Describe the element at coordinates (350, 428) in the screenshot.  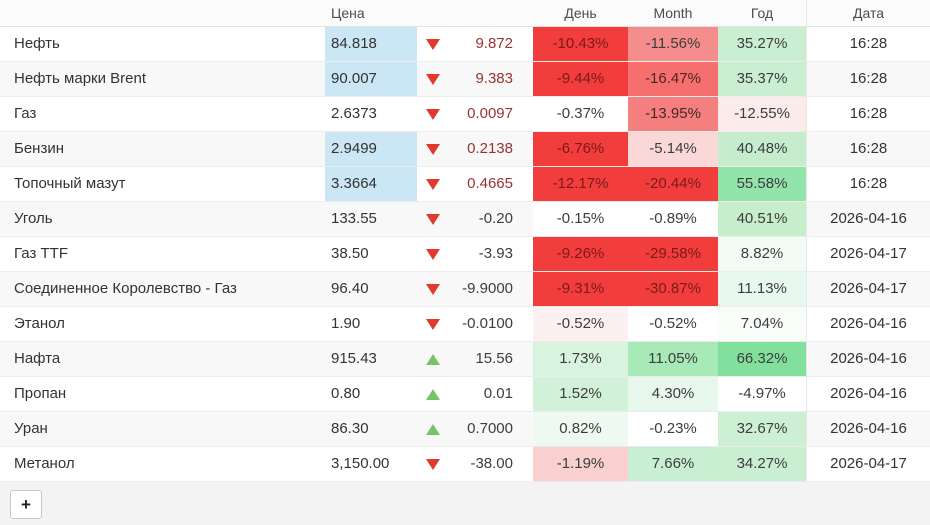
I see `price-value: 86.30` at that location.